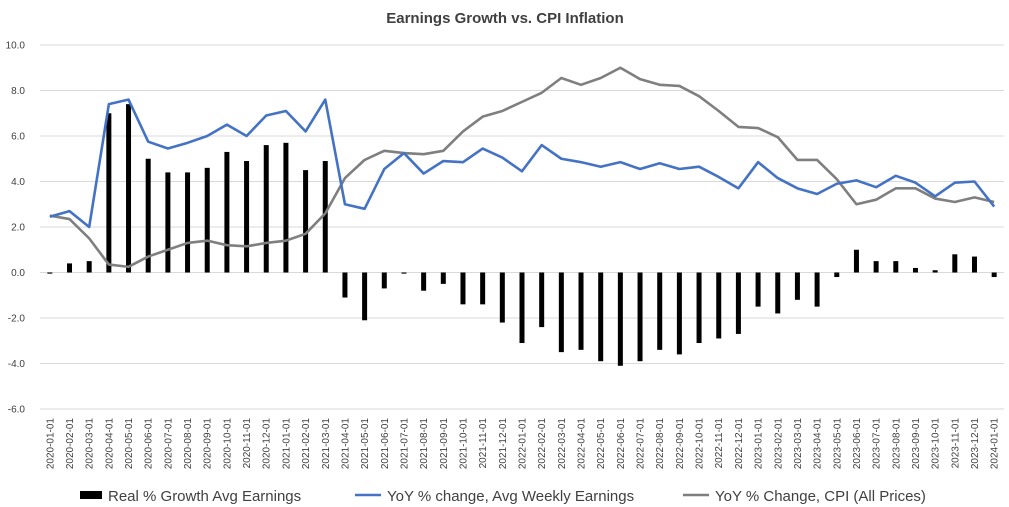 The width and height of the screenshot is (1009, 507). I want to click on x-tick-label: 2022-07-01, so click(641, 444).